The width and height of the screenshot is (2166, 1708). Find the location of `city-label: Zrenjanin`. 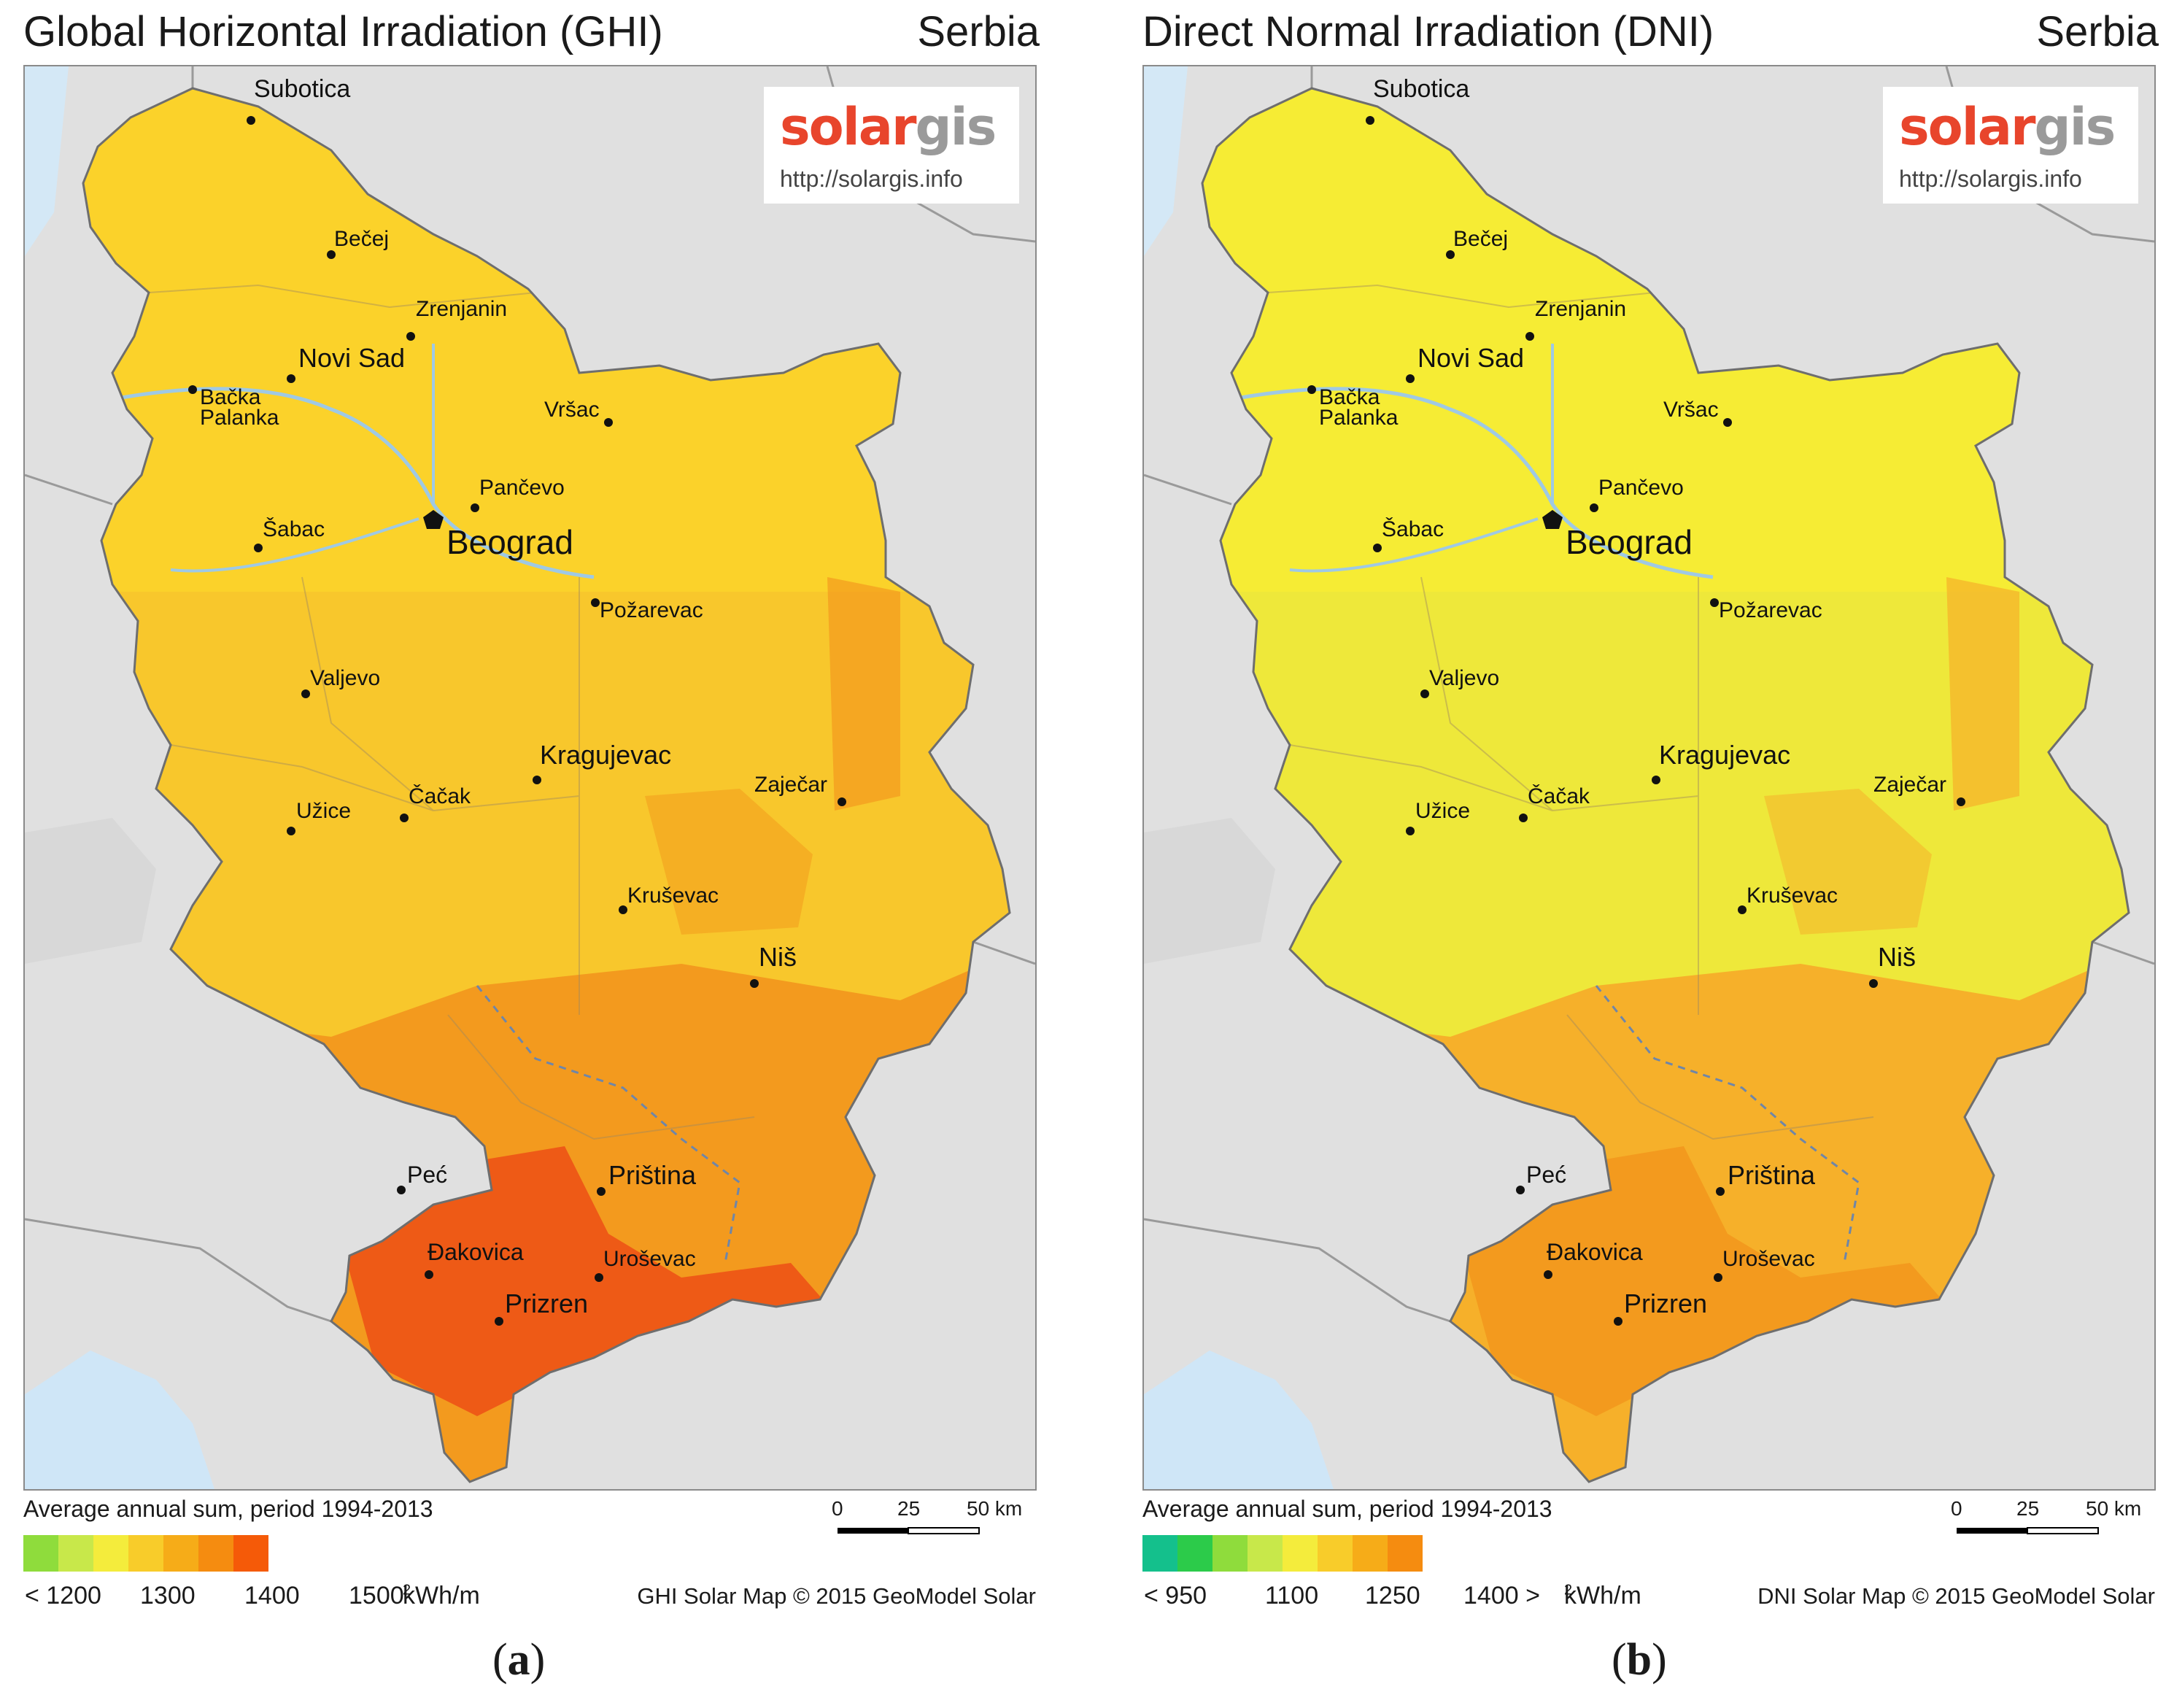

city-label: Zrenjanin is located at coordinates (1580, 309).